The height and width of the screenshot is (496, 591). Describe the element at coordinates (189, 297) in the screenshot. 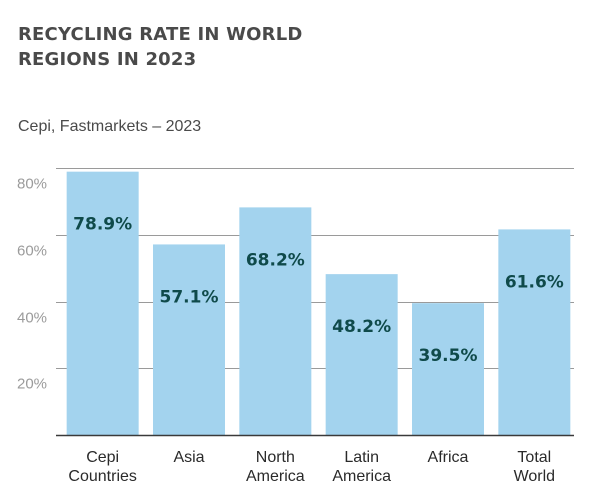

I see `bar-value-label: 57.1%` at that location.